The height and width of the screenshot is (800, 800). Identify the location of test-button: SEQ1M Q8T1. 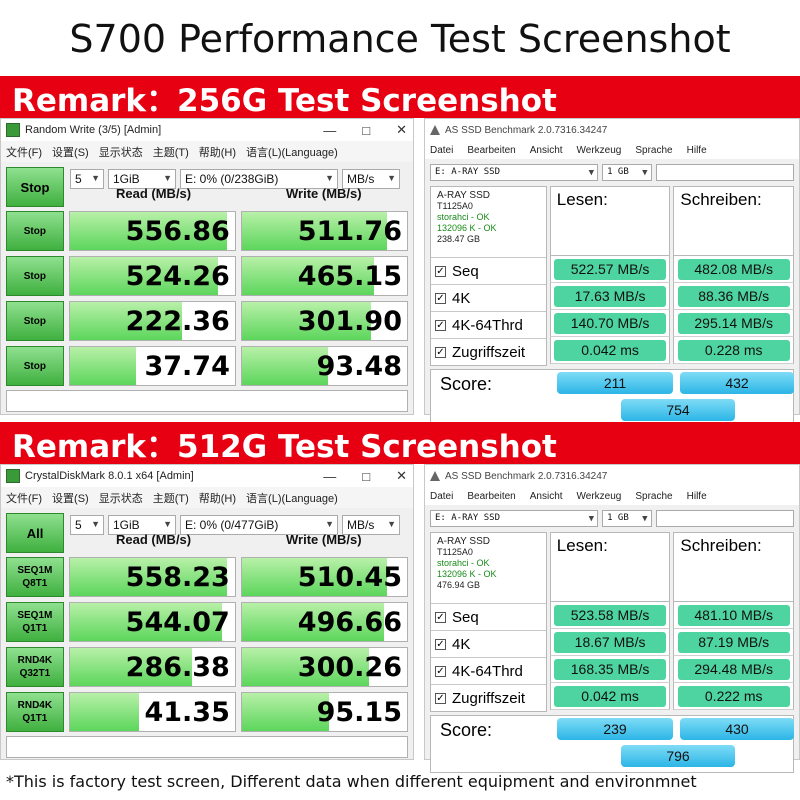
(35, 577).